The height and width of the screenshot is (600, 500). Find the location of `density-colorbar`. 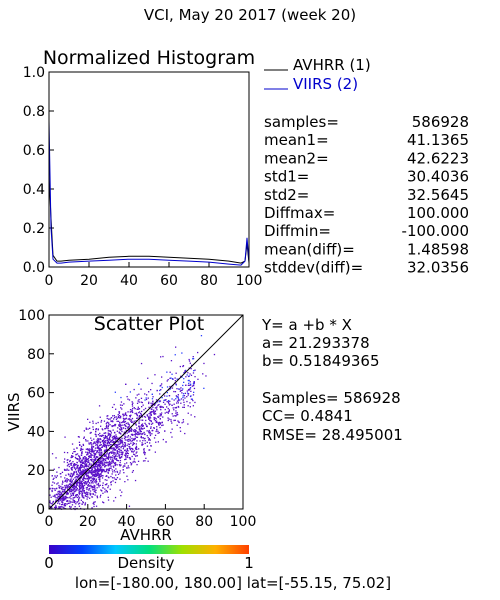

density-colorbar is located at coordinates (149, 549).